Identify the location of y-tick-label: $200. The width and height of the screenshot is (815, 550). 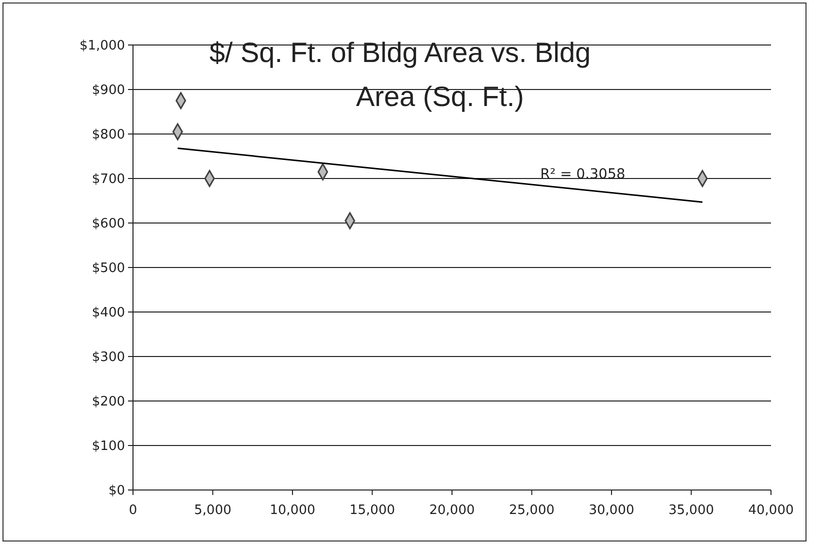
(108, 402).